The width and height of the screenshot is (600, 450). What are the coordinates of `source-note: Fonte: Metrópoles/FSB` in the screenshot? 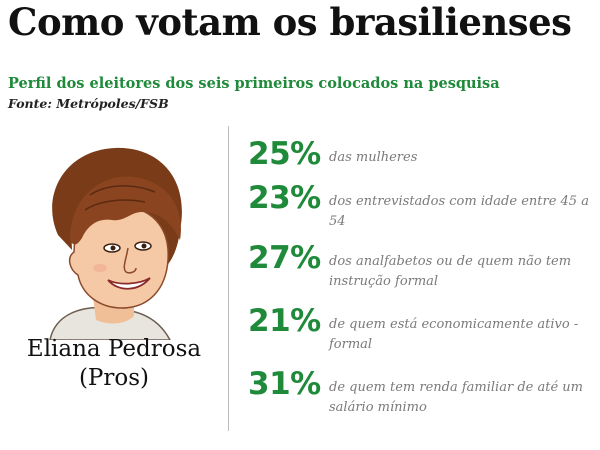 It's located at (88, 103).